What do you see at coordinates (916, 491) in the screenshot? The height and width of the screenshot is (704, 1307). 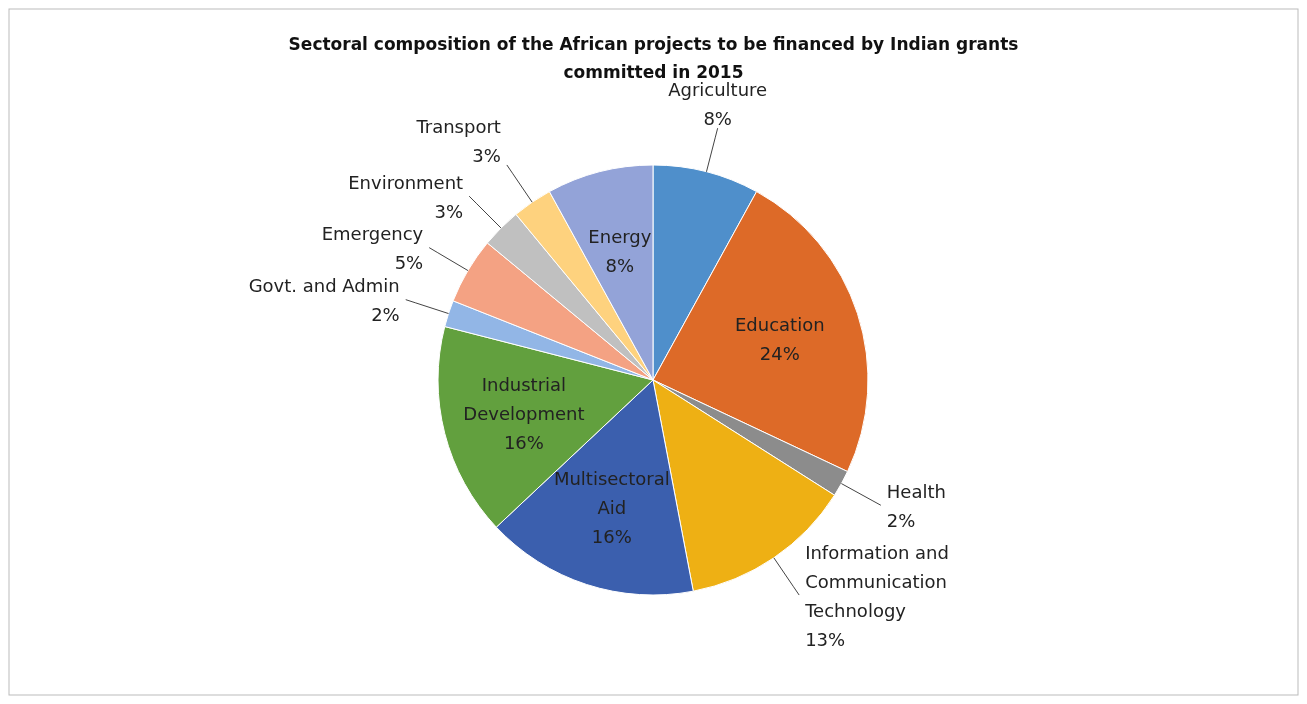 I see `slice-label: Health` at bounding box center [916, 491].